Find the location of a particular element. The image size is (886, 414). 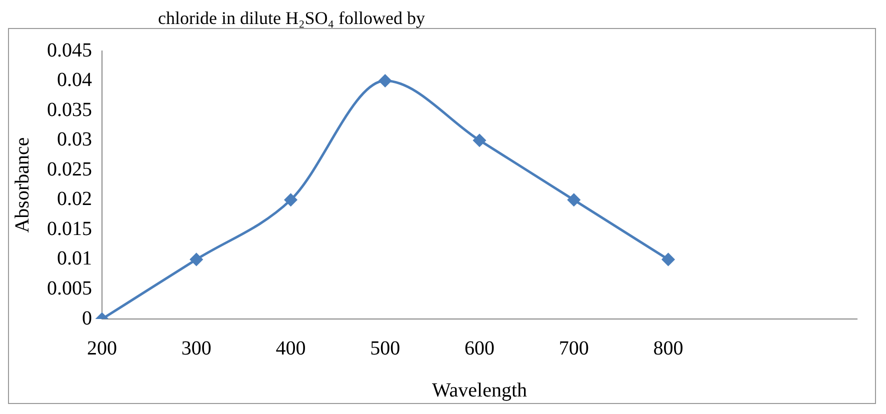

x-tick-label: 800 is located at coordinates (668, 348).